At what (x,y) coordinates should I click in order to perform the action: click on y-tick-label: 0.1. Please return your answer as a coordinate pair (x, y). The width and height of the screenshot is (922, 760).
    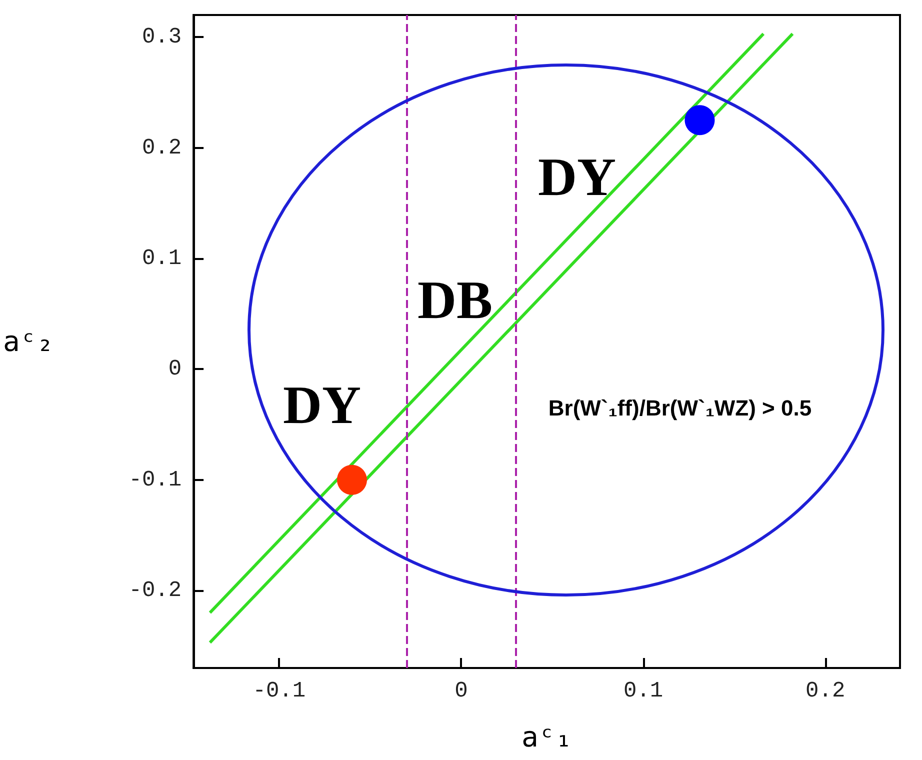
    Looking at the image, I should click on (162, 258).